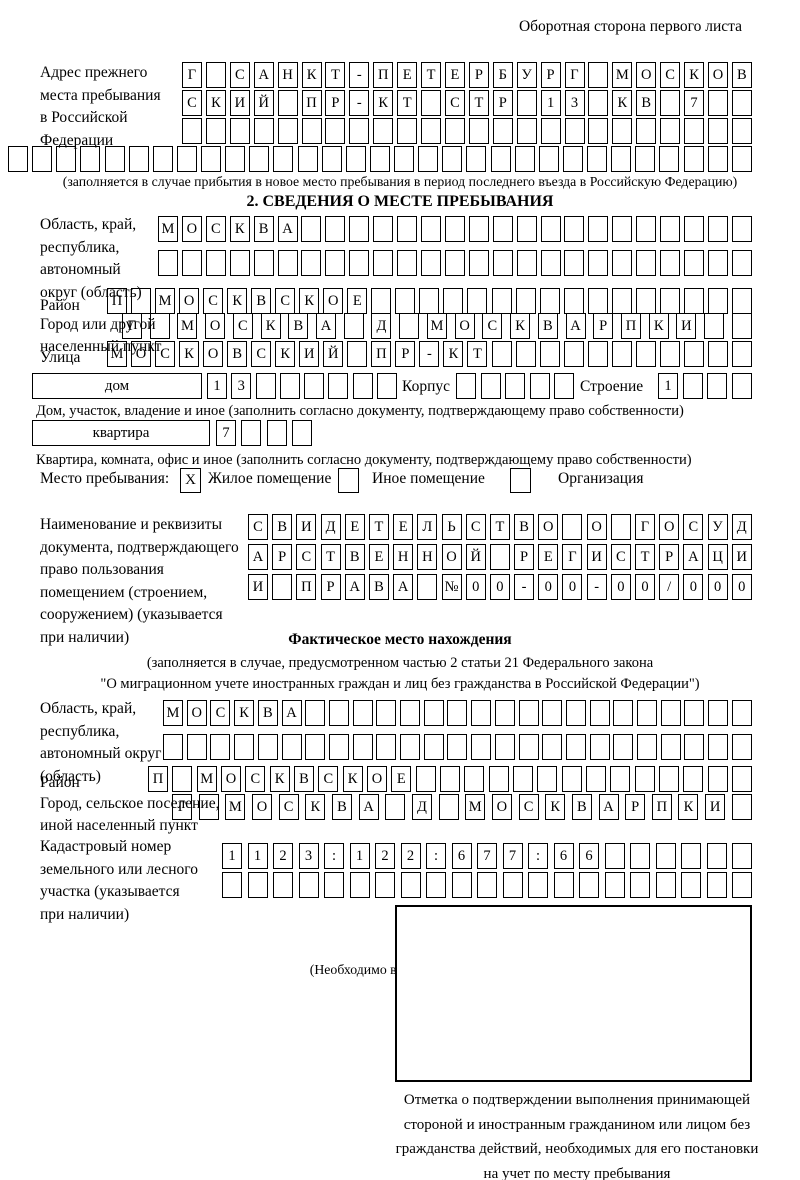 The height and width of the screenshot is (1180, 800). Describe the element at coordinates (60, 357) in the screenshot. I see `street-label: Улица` at that location.